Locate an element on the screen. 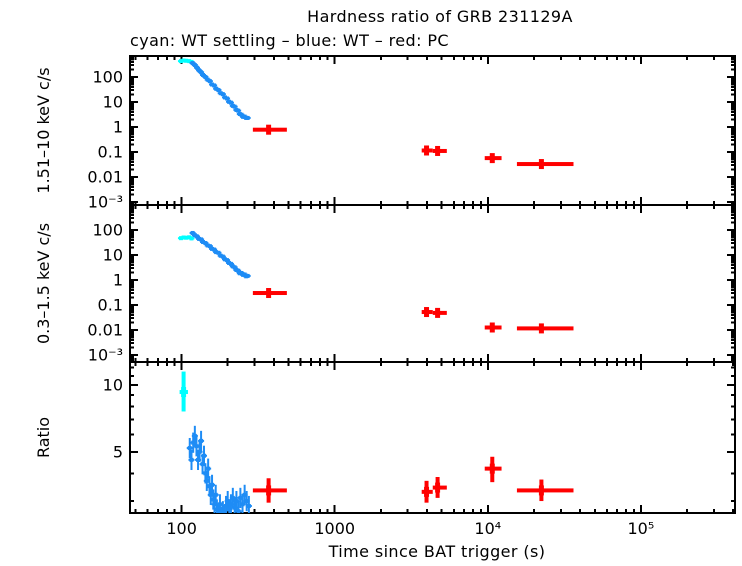 This screenshot has width=742, height=566. xlabel-time: Time since BAT trigger (s) is located at coordinates (437, 551).